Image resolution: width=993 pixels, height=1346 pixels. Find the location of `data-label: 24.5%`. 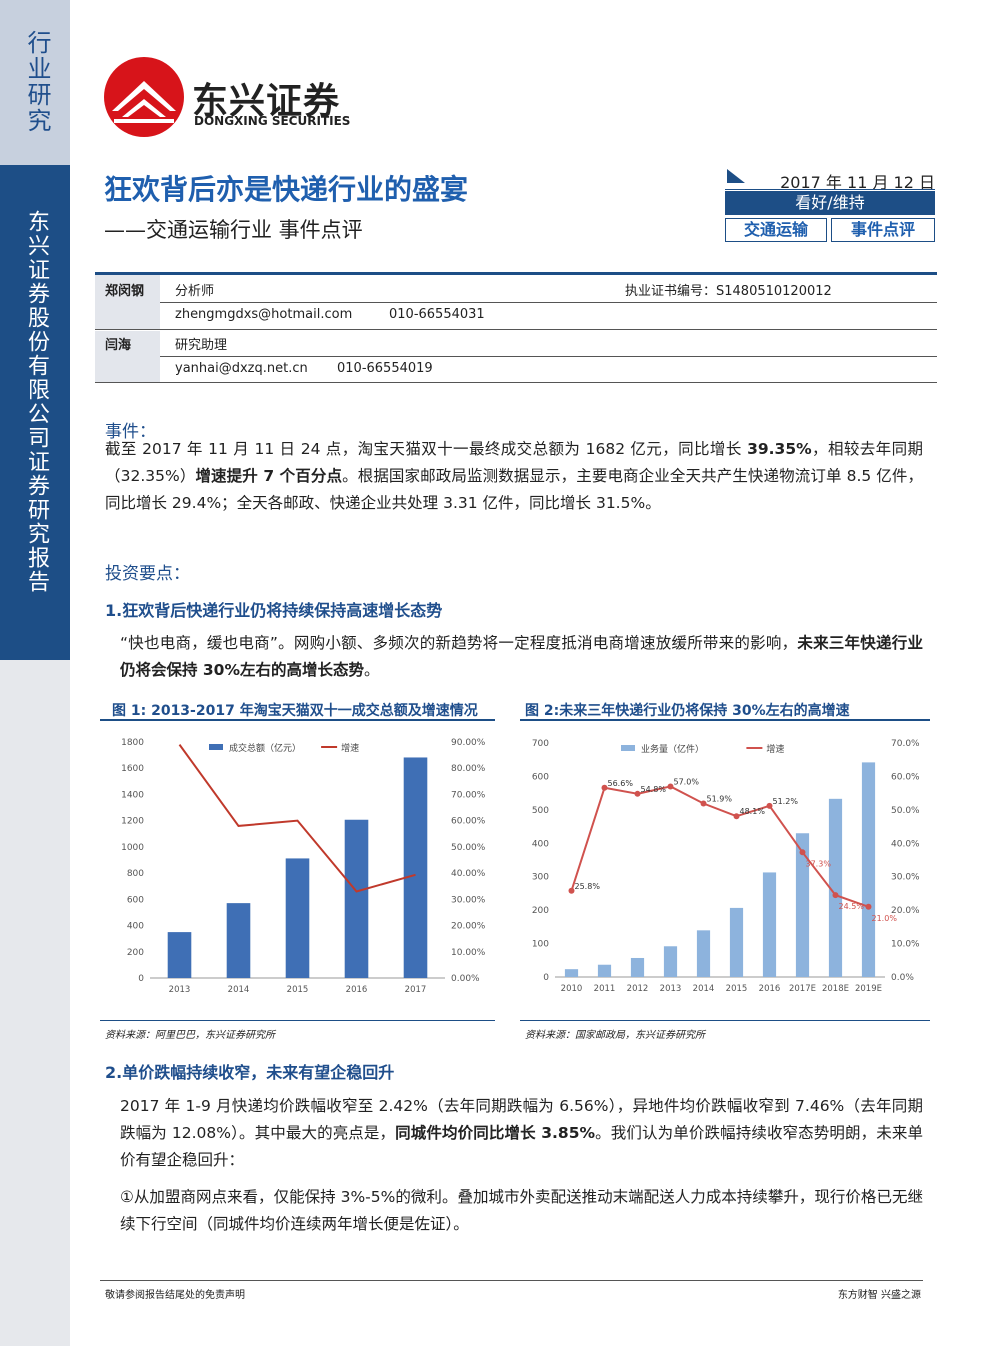

data-label: 24.5% is located at coordinates (852, 906).